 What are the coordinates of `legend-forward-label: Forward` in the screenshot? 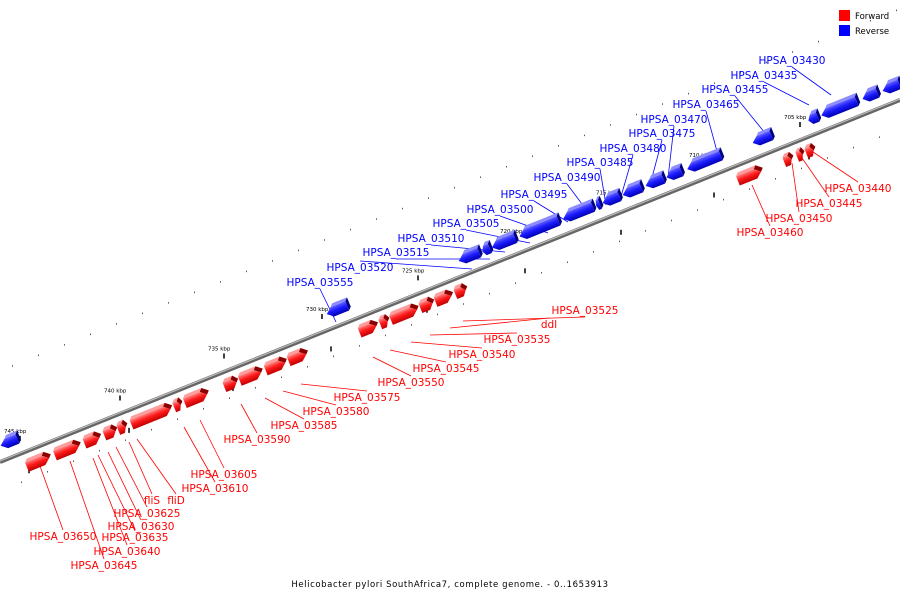 It's located at (872, 17).